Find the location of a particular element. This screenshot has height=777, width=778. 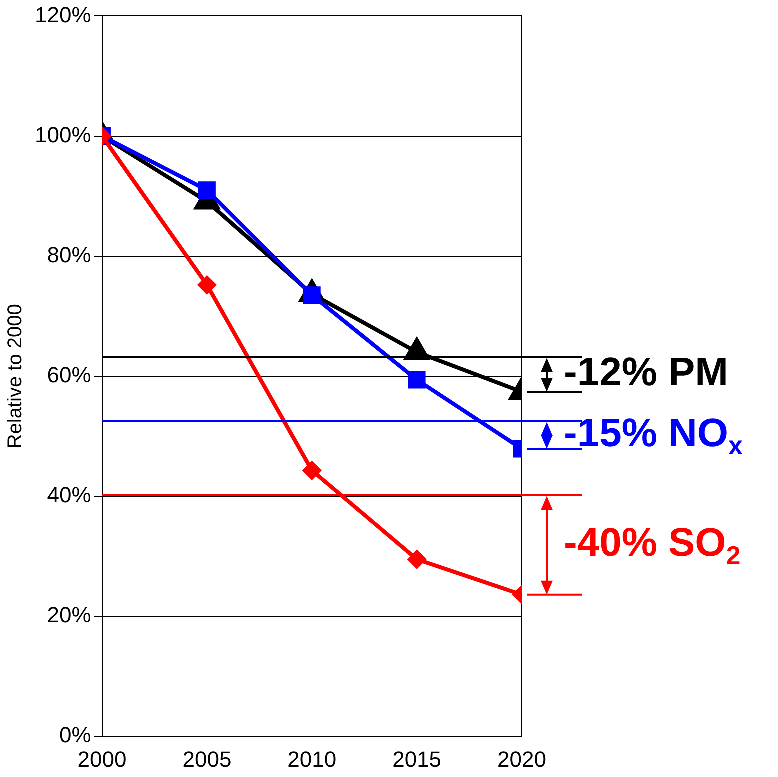

y-axis-title: Relative to 2000 is located at coordinates (15, 376).